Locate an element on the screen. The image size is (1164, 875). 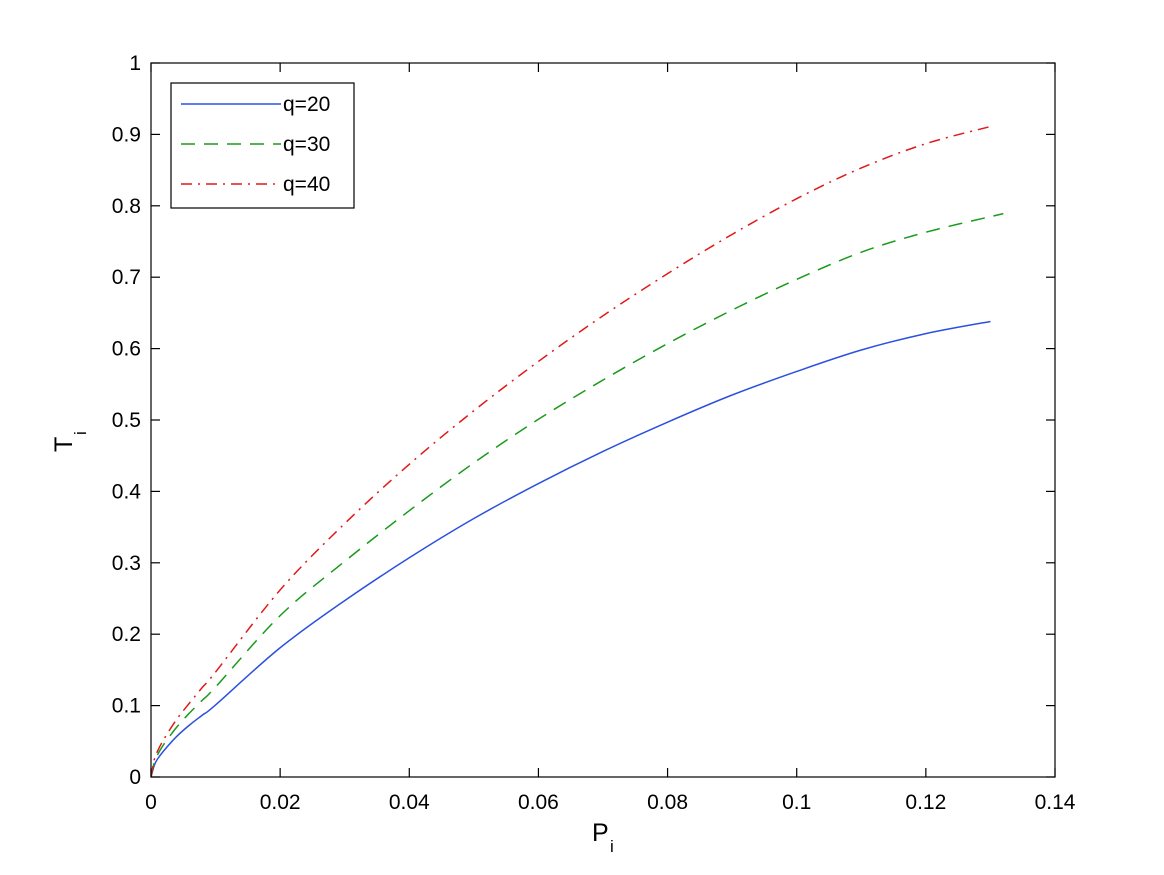
y-tick-label: 0.1 is located at coordinates (126, 706).